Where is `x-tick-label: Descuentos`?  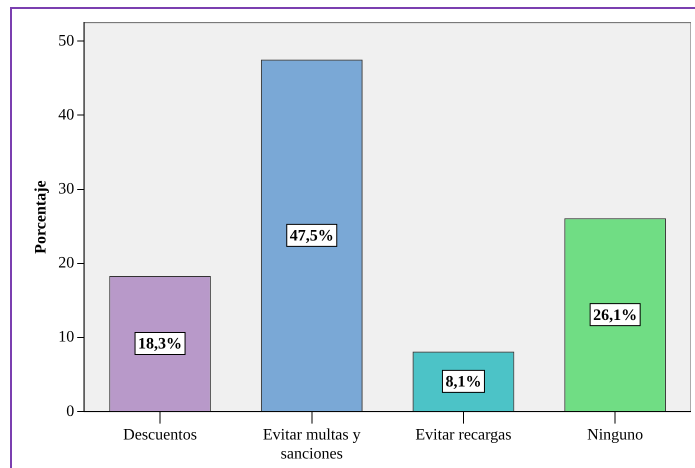
x-tick-label: Descuentos is located at coordinates (160, 435).